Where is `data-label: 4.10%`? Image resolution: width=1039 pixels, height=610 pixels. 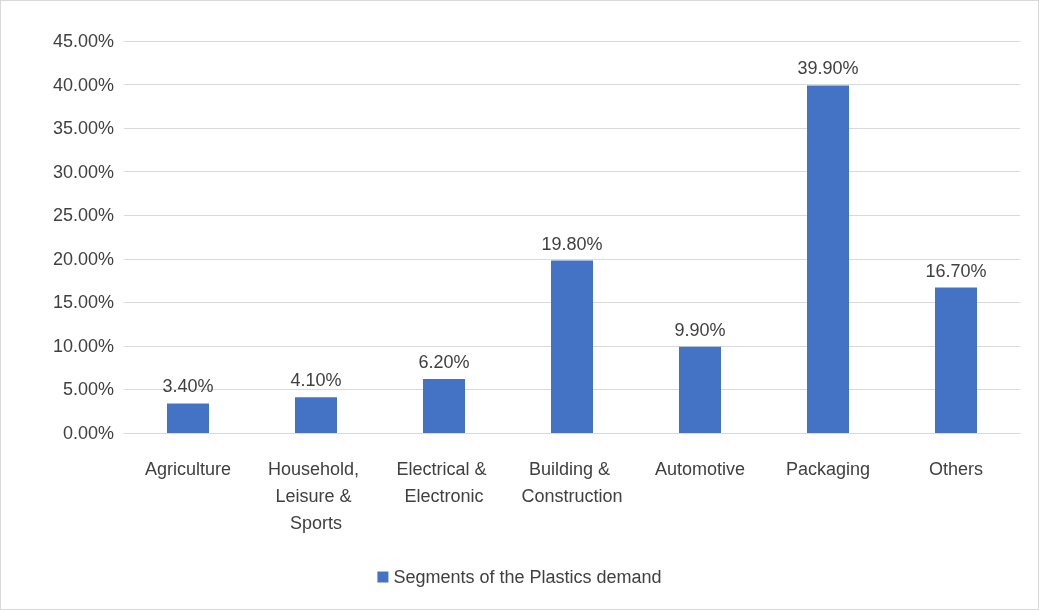 data-label: 4.10% is located at coordinates (316, 380).